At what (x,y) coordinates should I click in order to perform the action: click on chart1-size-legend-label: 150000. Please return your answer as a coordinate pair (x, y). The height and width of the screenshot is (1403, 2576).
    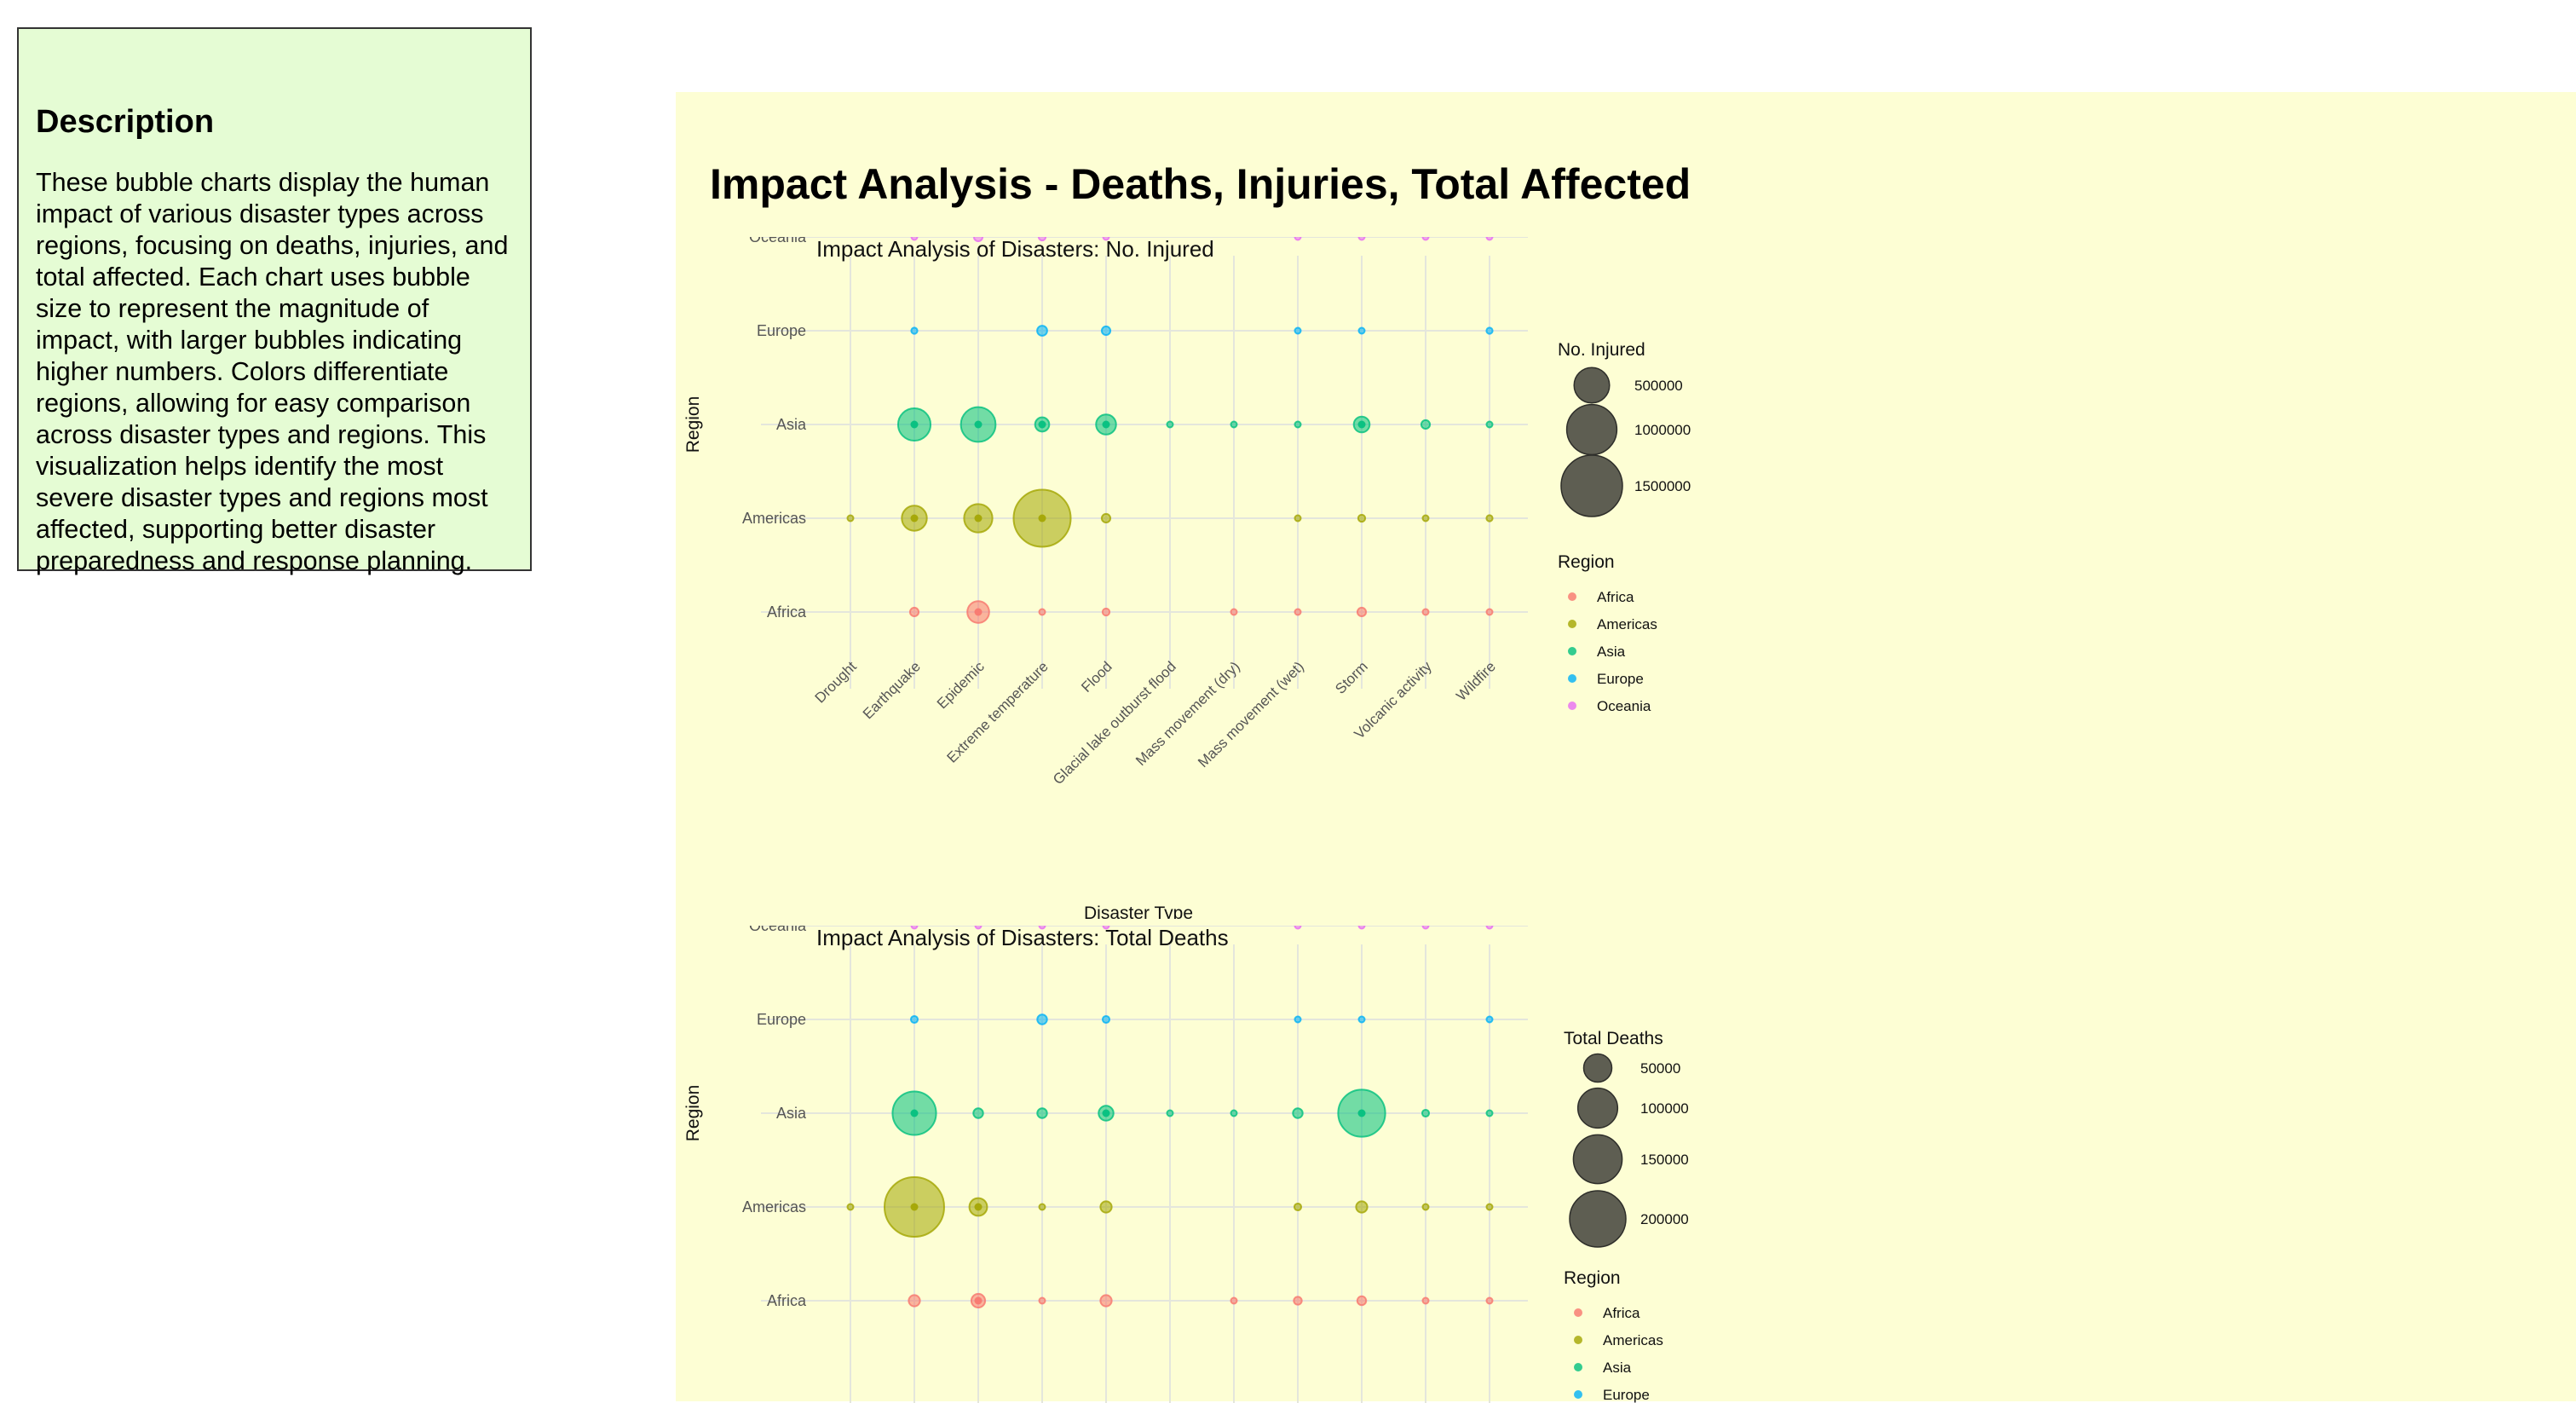
    Looking at the image, I should click on (1664, 1160).